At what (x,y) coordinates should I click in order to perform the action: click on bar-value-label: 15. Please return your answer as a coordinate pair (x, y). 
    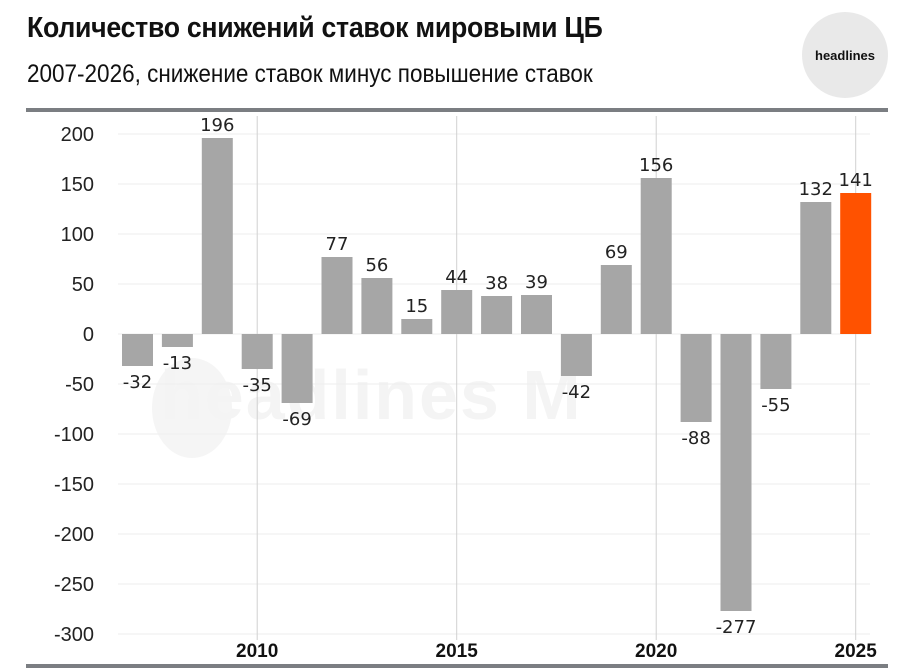
    Looking at the image, I should click on (416, 306).